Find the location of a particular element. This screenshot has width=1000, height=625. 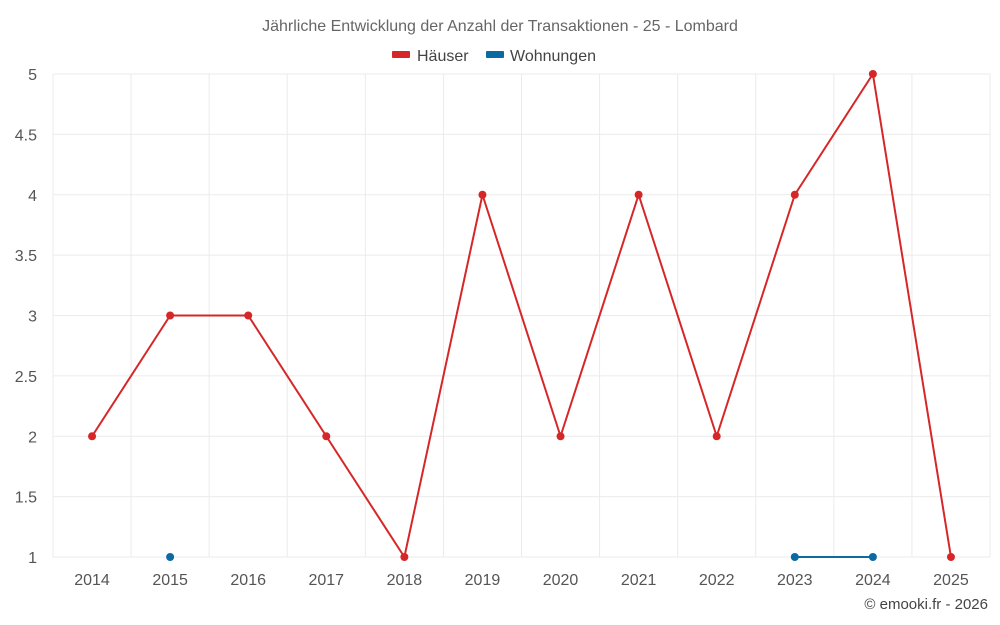

legend-swatch-wohnungen is located at coordinates (495, 54).